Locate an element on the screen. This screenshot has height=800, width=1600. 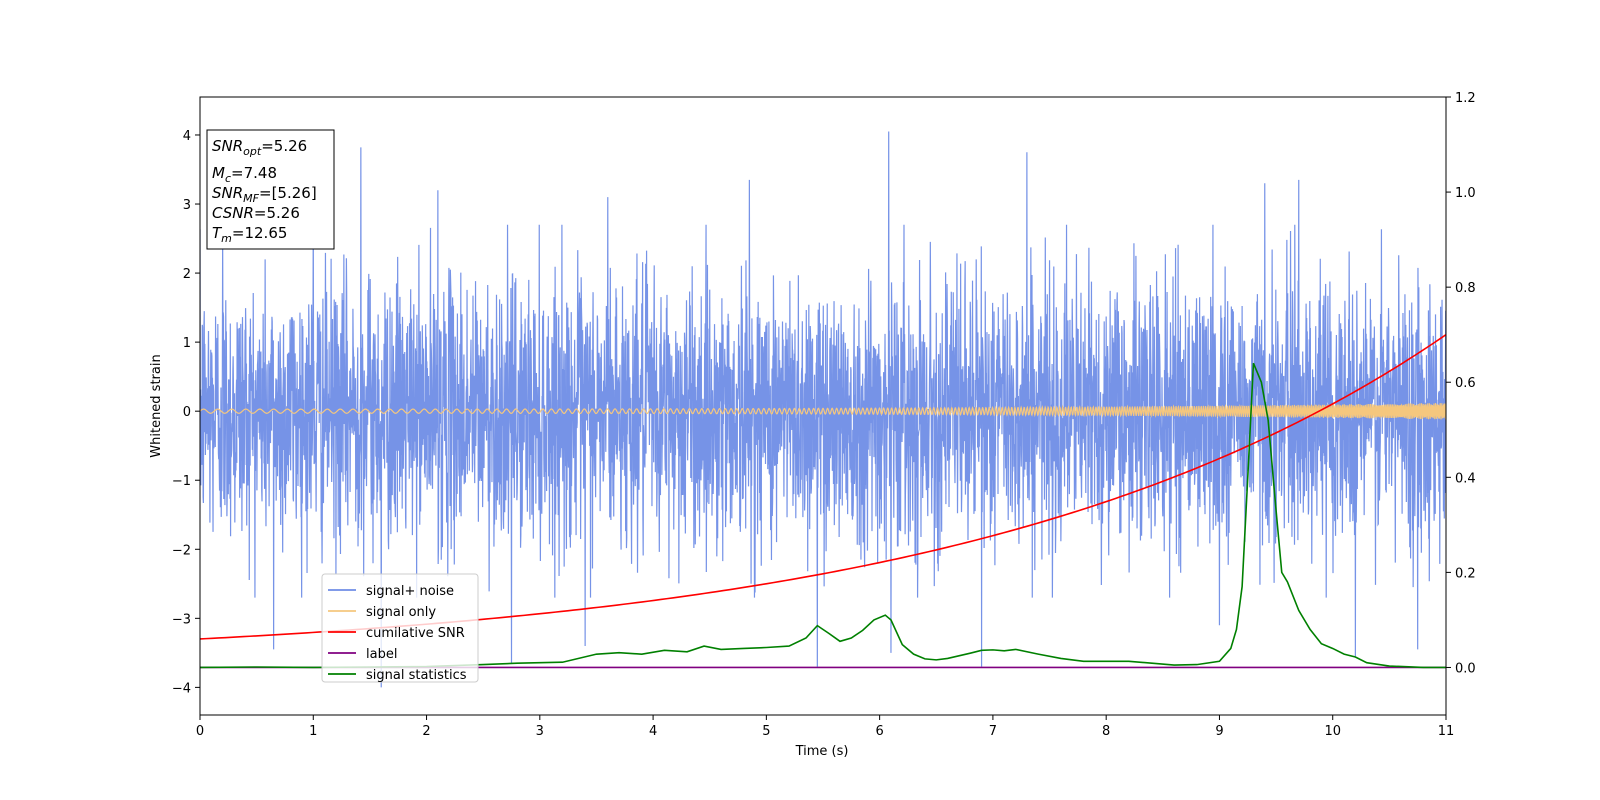
stats-snr-mf: SNRMF=[5.26] is located at coordinates (264, 194).